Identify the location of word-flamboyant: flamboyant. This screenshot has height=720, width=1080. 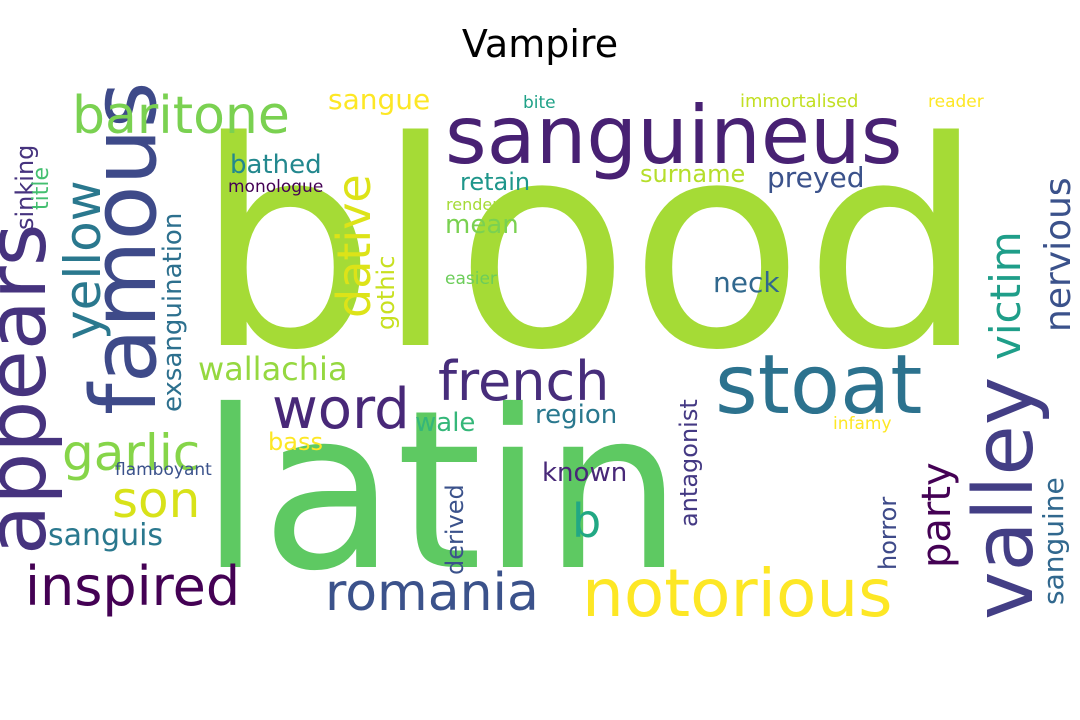
(163, 470).